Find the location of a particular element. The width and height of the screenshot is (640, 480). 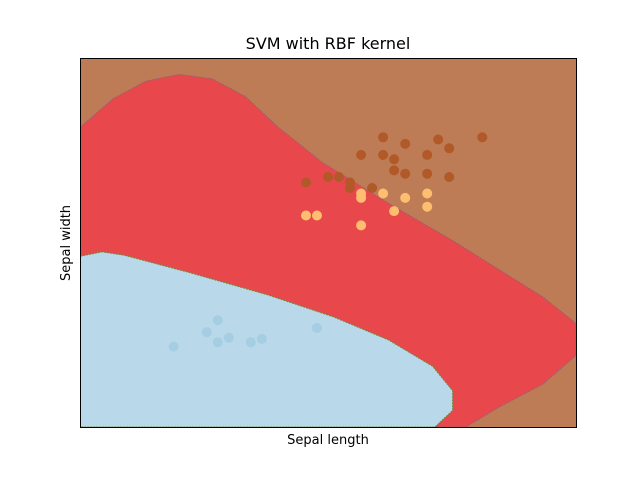

chart-title: SVM with RBF kernel is located at coordinates (328, 43).